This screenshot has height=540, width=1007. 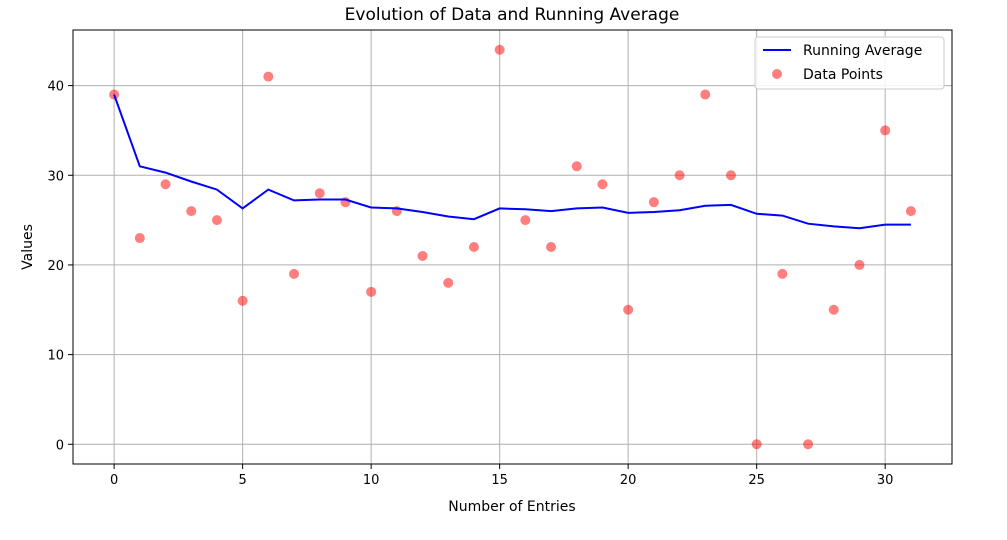 I want to click on x-tick-label: 30, so click(x=885, y=480).